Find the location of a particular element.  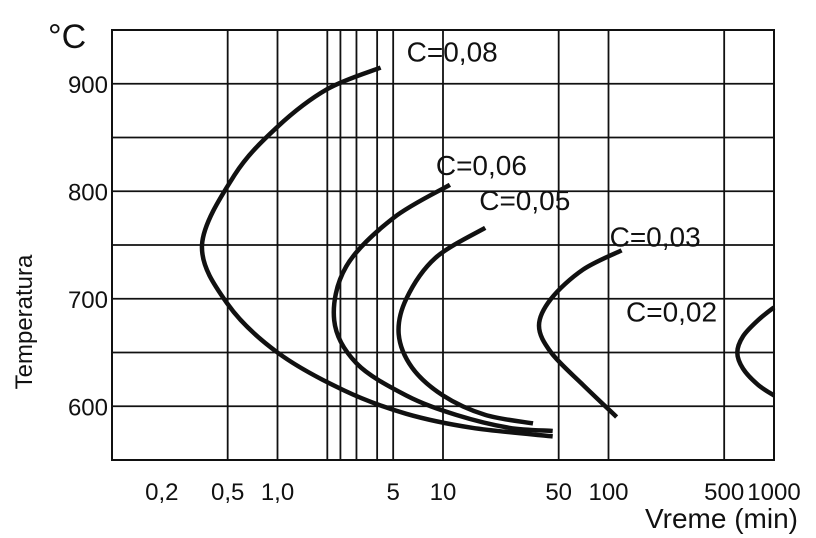

series-label: C=0,03 is located at coordinates (655, 236).